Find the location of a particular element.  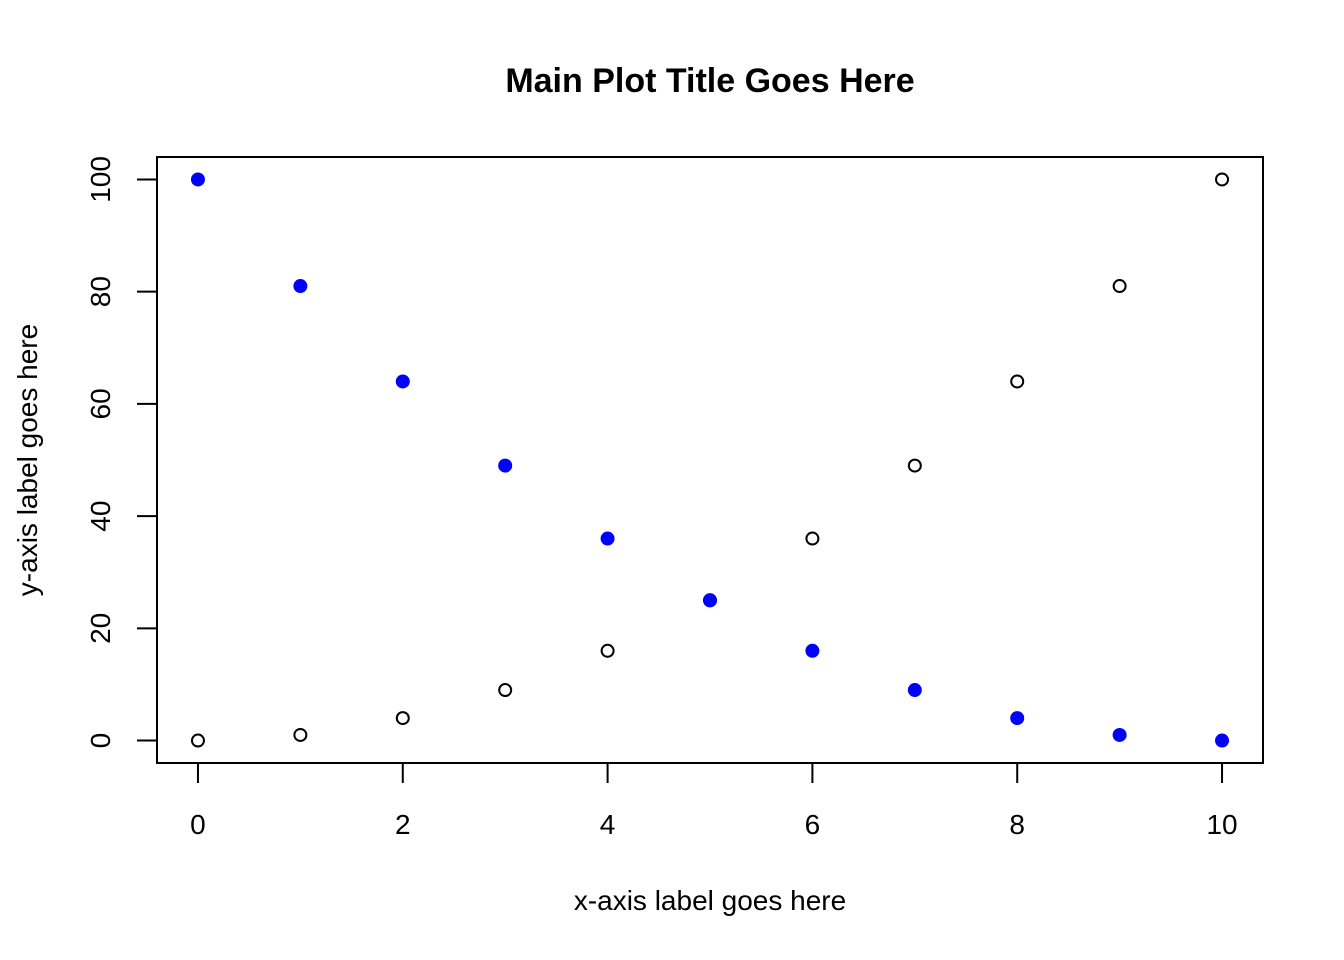

x-axis-label: x-axis label goes here is located at coordinates (710, 900).